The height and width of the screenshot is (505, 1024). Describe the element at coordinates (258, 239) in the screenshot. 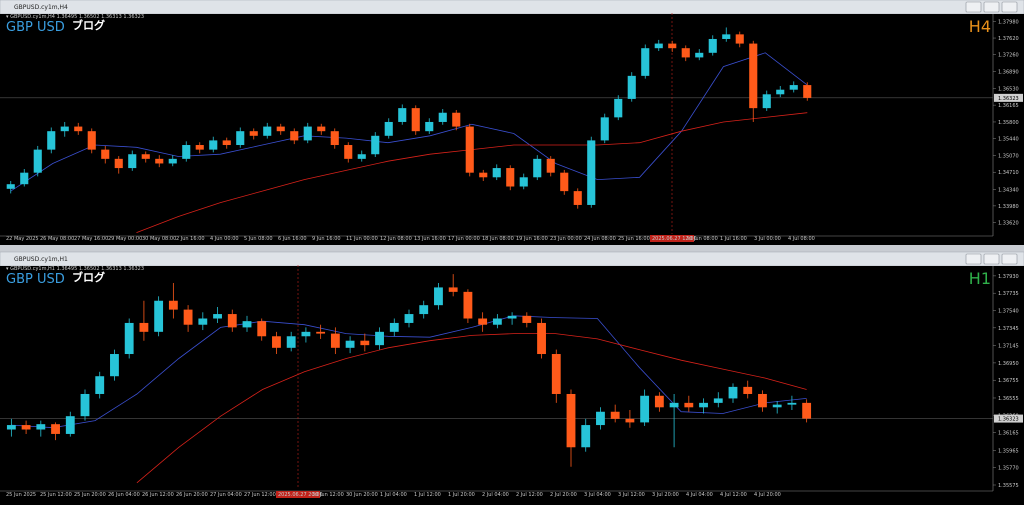

I see `x-tick-label: 5 Jun 08:00` at that location.